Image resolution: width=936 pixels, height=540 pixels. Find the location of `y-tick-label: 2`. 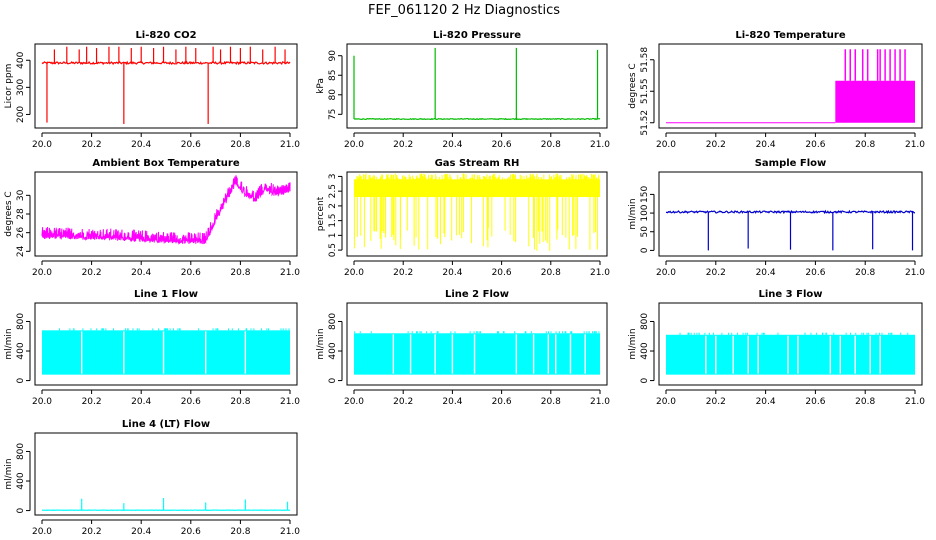

y-tick-label: 2 is located at coordinates (333, 206).